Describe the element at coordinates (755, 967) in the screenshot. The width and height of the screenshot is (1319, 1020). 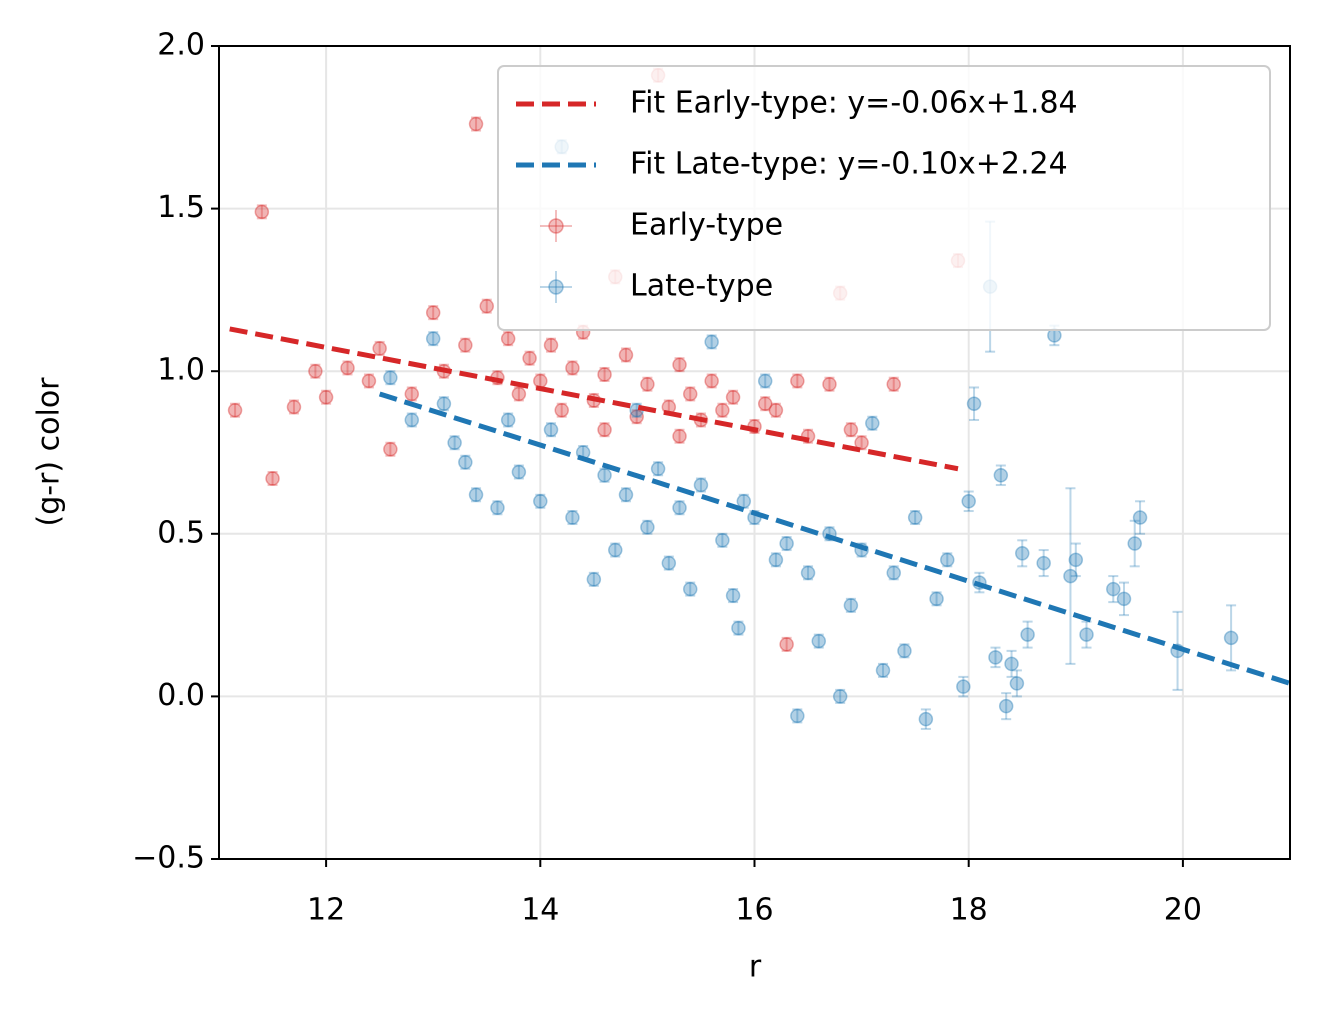
I see `x-axis-label: r` at that location.